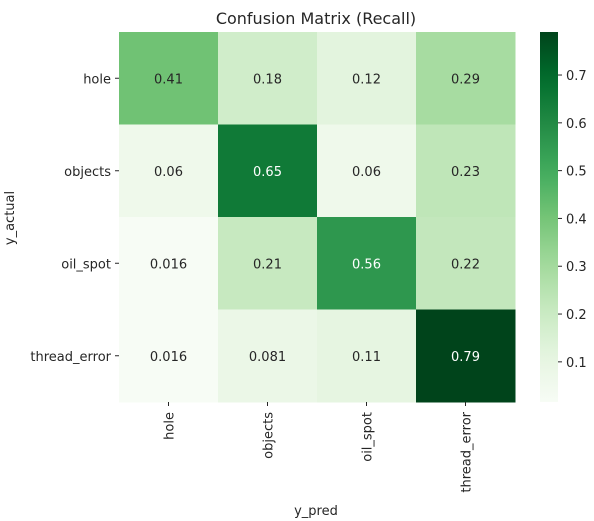 The height and width of the screenshot is (521, 594). Describe the element at coordinates (576, 363) in the screenshot. I see `colorbar-tick-label: 0.1` at that location.